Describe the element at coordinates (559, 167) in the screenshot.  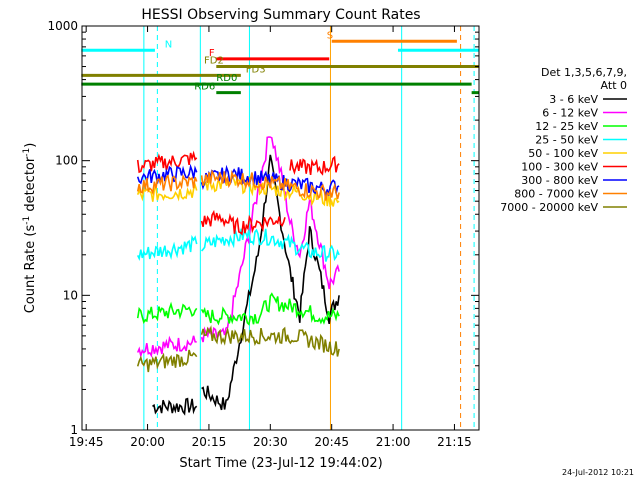
I see `legend-label-5: 100 - 300 keV` at that location.